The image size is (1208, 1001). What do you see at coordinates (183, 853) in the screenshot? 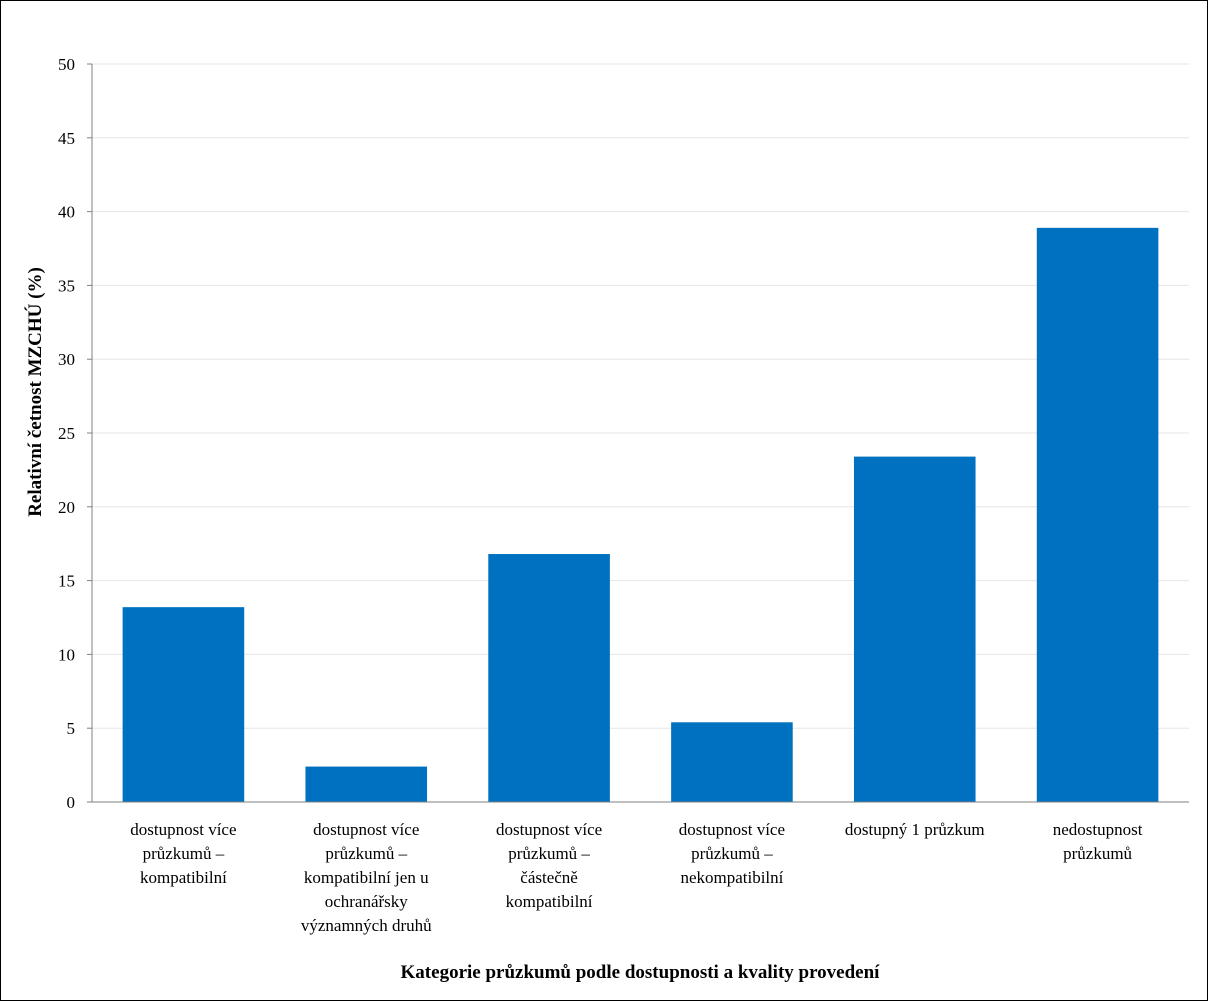
I see `x-category-label: dostupnost více průzkumů – kompatibilní` at bounding box center [183, 853].